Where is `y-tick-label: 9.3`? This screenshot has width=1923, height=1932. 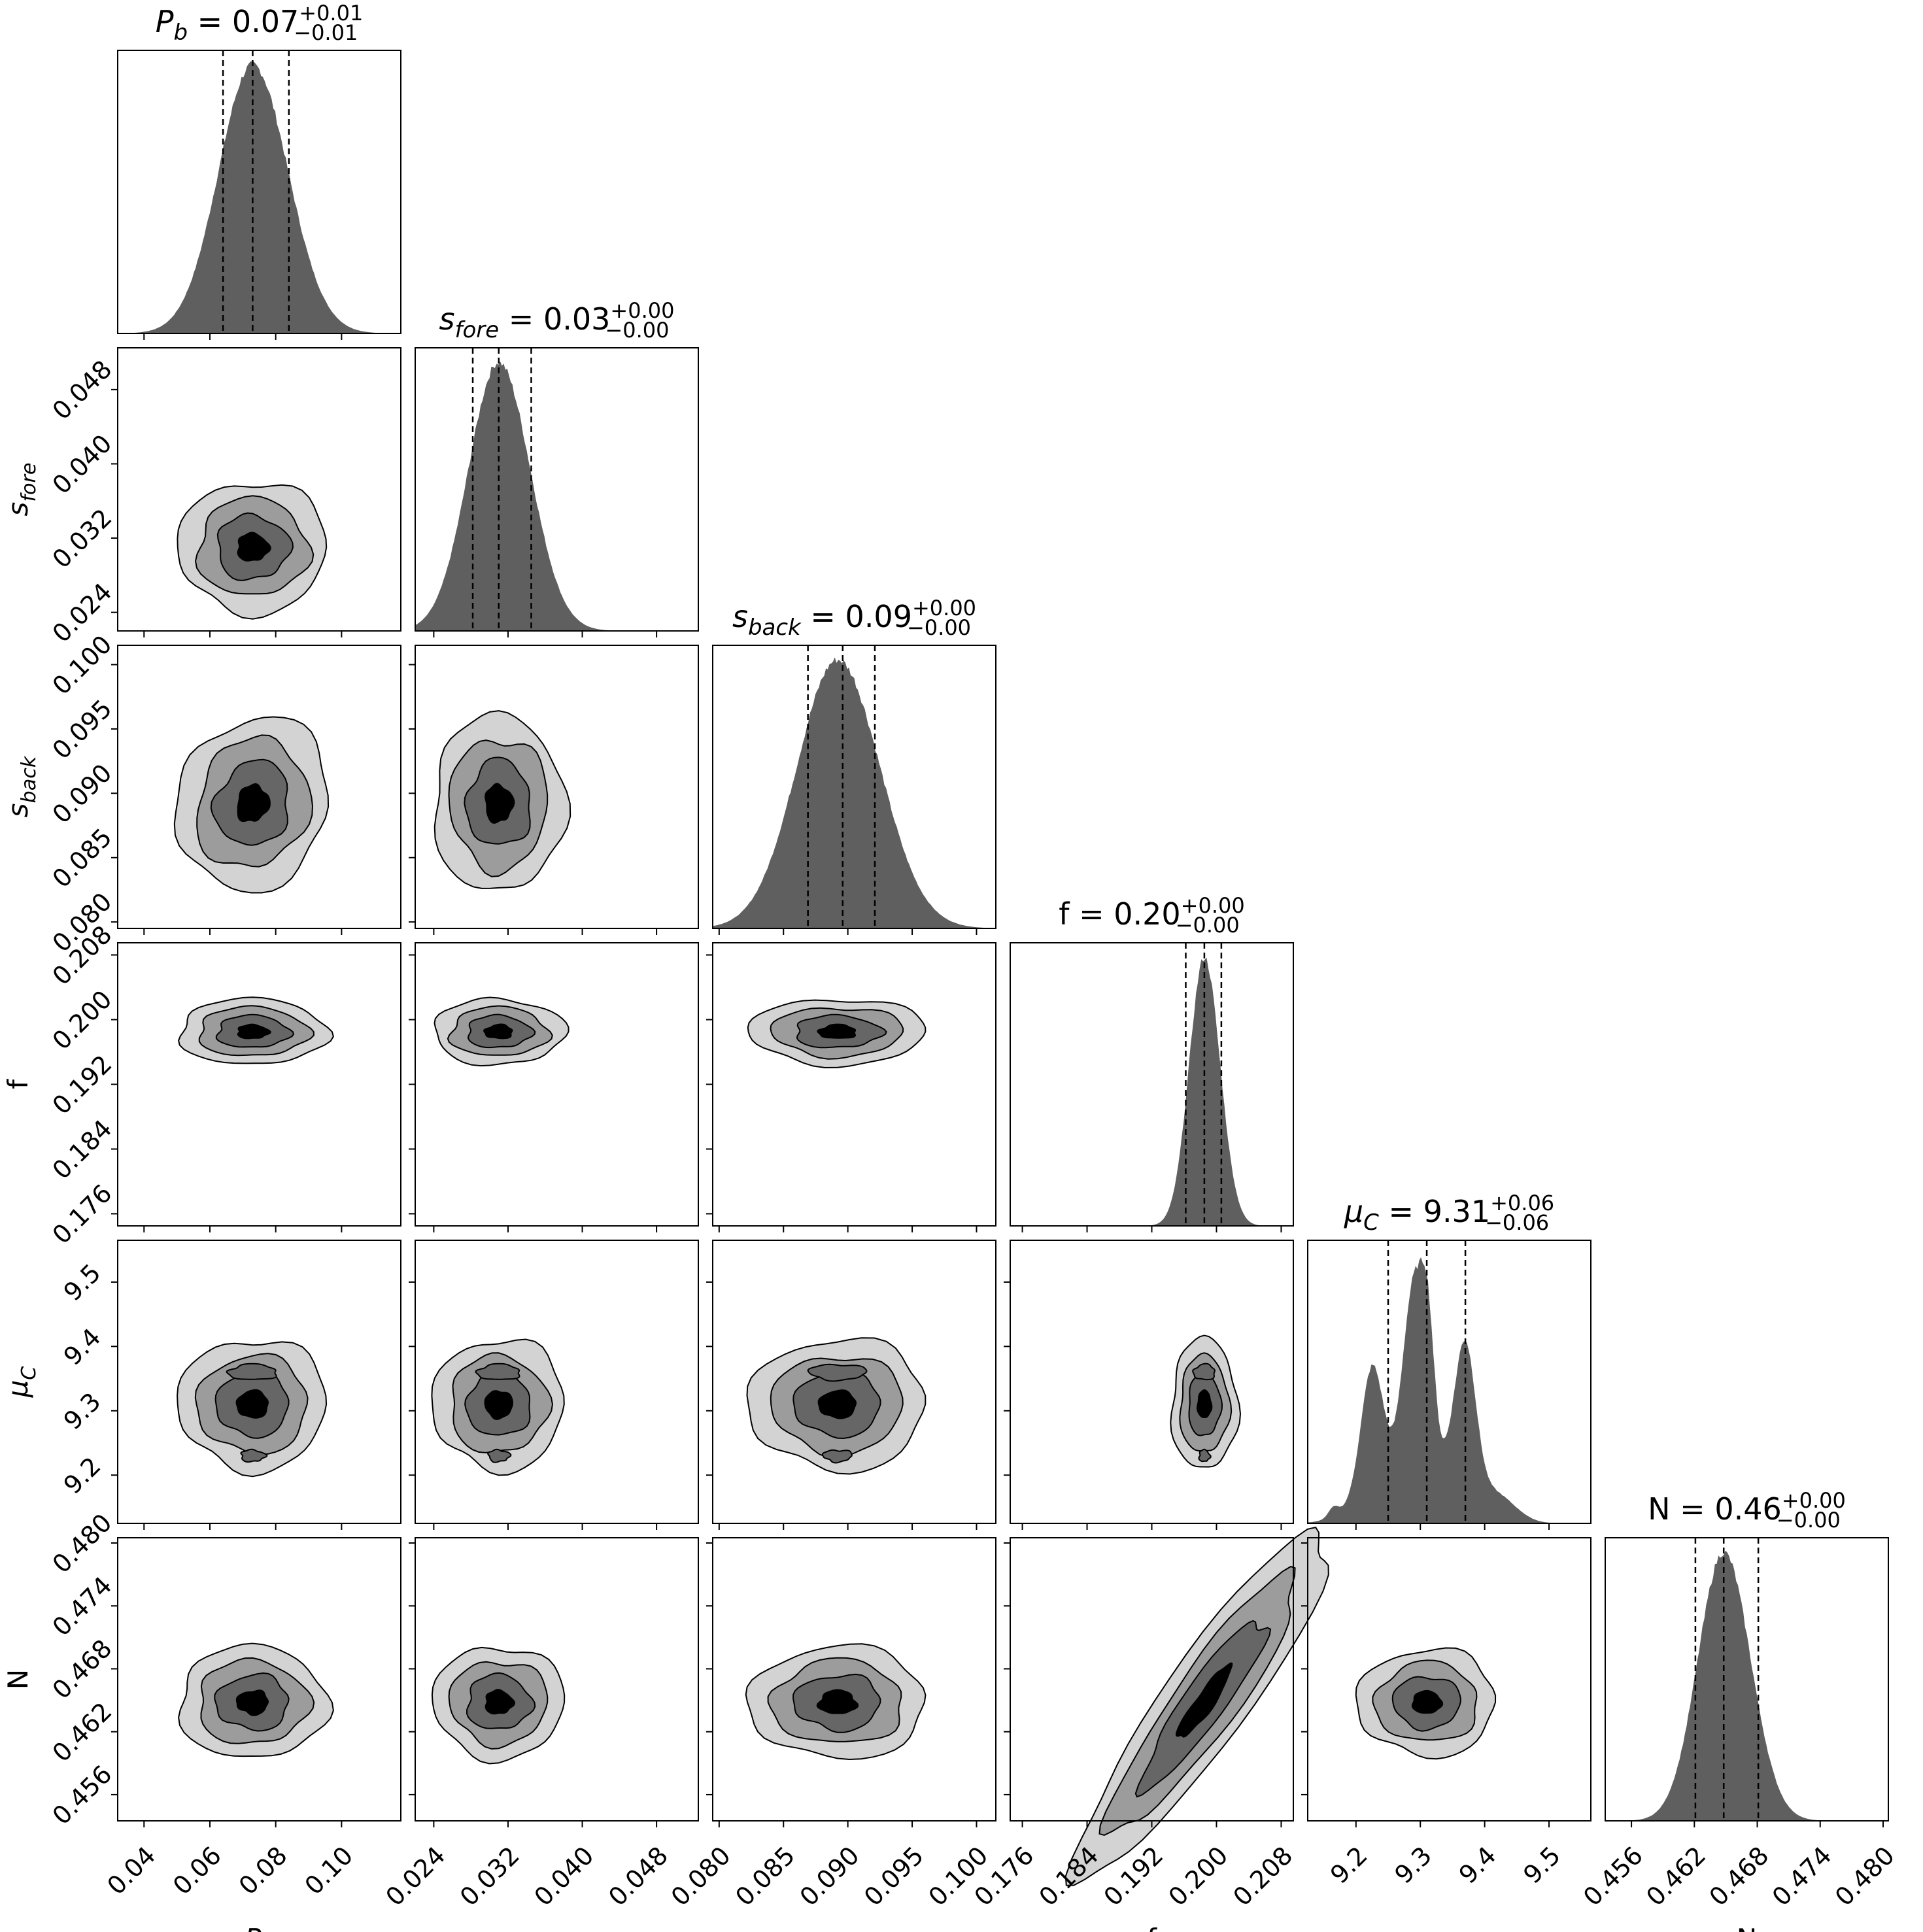 y-tick-label: 9.3 is located at coordinates (82, 1411).